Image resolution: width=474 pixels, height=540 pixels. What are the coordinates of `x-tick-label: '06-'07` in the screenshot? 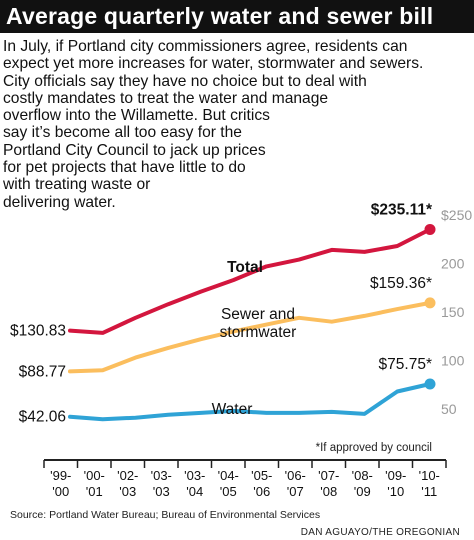 It's located at (295, 483).